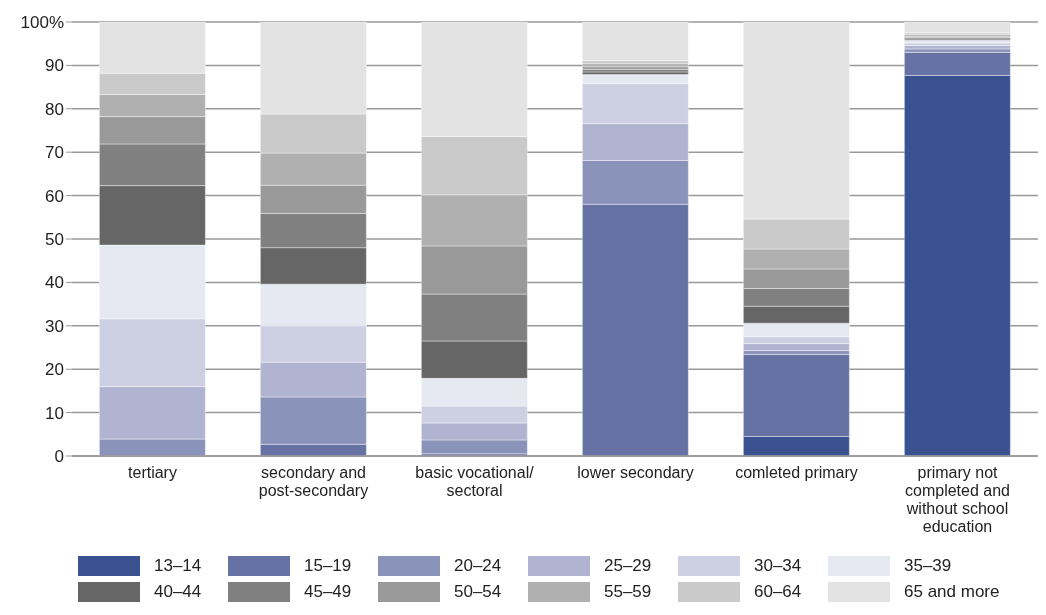 The width and height of the screenshot is (1046, 615). I want to click on y-tick-label: 80, so click(54, 109).